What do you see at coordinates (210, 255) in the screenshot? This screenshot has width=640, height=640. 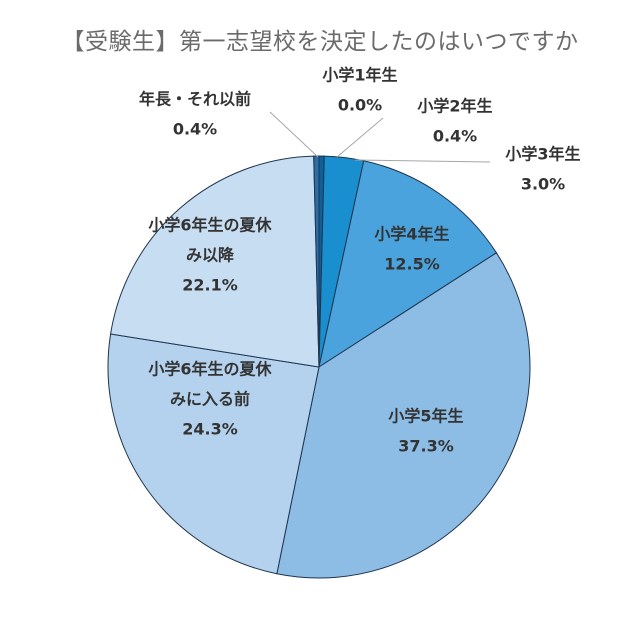 I see `data-label-name-7: み以降` at bounding box center [210, 255].